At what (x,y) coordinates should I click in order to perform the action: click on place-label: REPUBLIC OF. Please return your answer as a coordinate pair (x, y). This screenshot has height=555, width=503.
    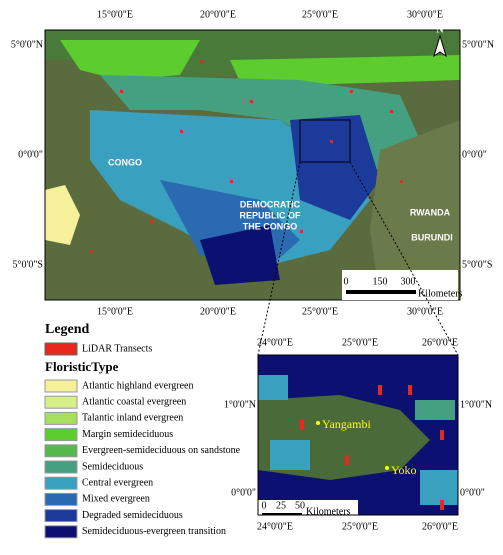
    Looking at the image, I should click on (270, 215).